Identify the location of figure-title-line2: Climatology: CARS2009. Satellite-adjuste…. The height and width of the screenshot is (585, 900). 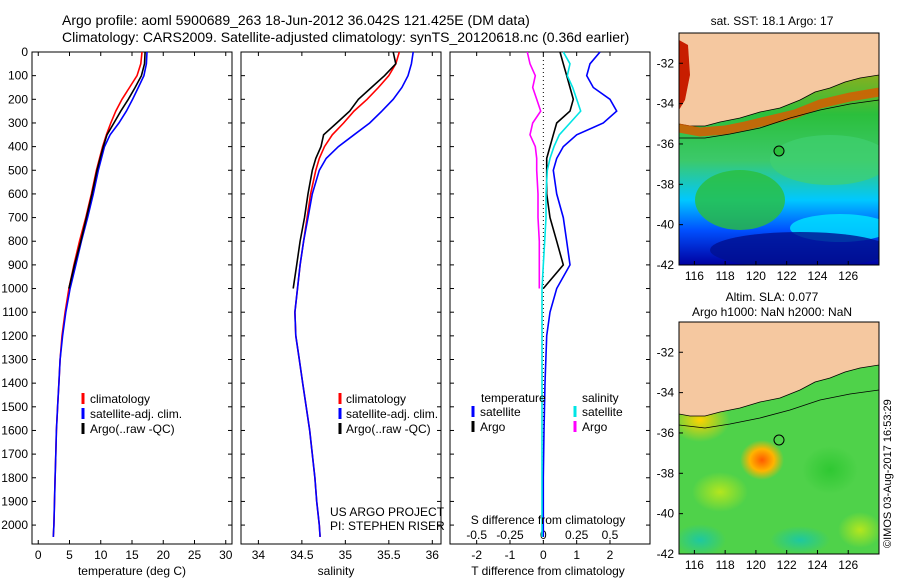
(345, 37).